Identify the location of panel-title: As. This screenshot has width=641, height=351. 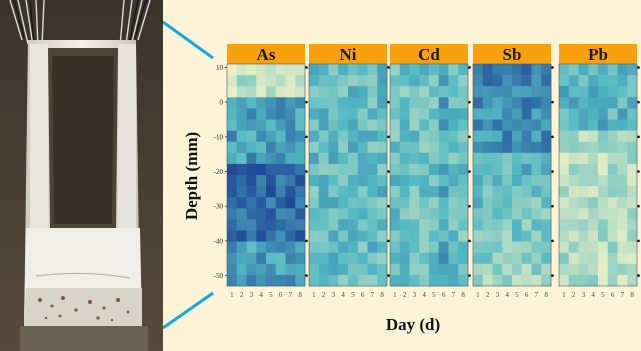
(266, 54).